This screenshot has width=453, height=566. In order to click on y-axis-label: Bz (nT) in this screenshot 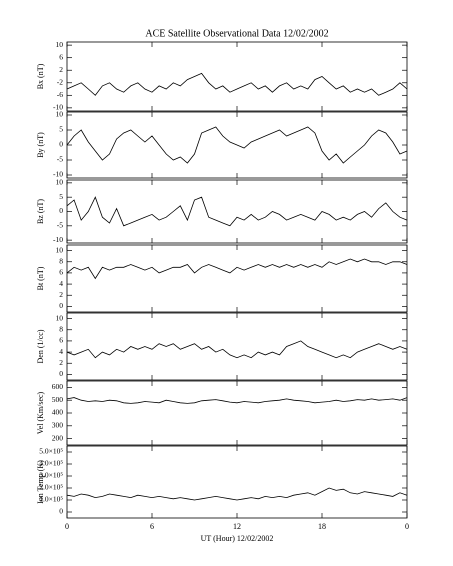, I will do `click(40, 211)`.